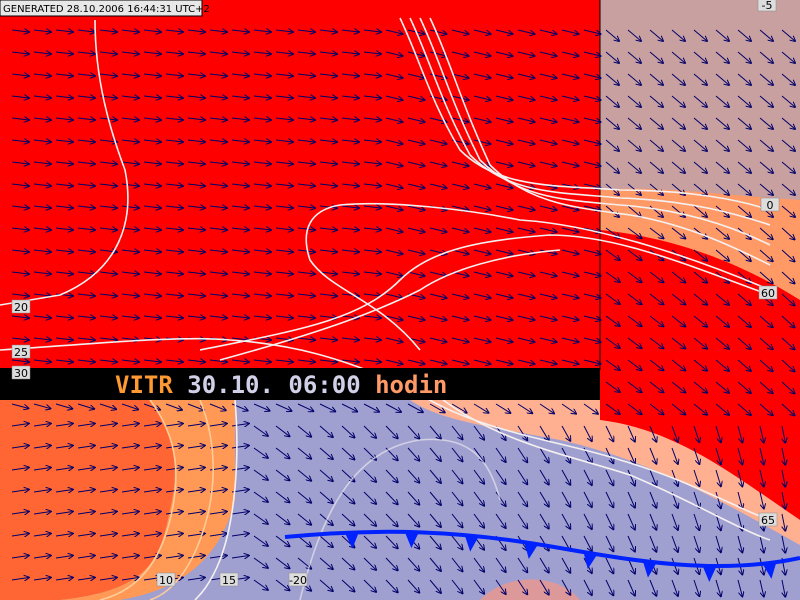 Image resolution: width=800 pixels, height=600 pixels. Describe the element at coordinates (21, 306) in the screenshot. I see `contour-label: 20` at that location.